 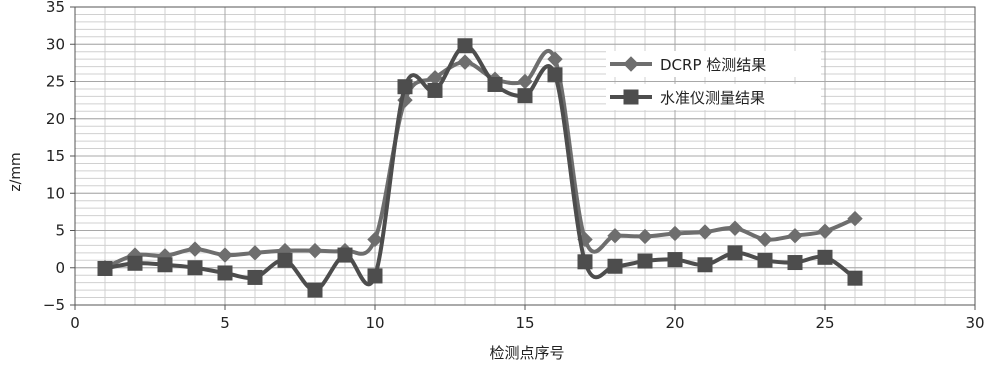 I want to click on x-tick-label: 25, so click(x=824, y=323).